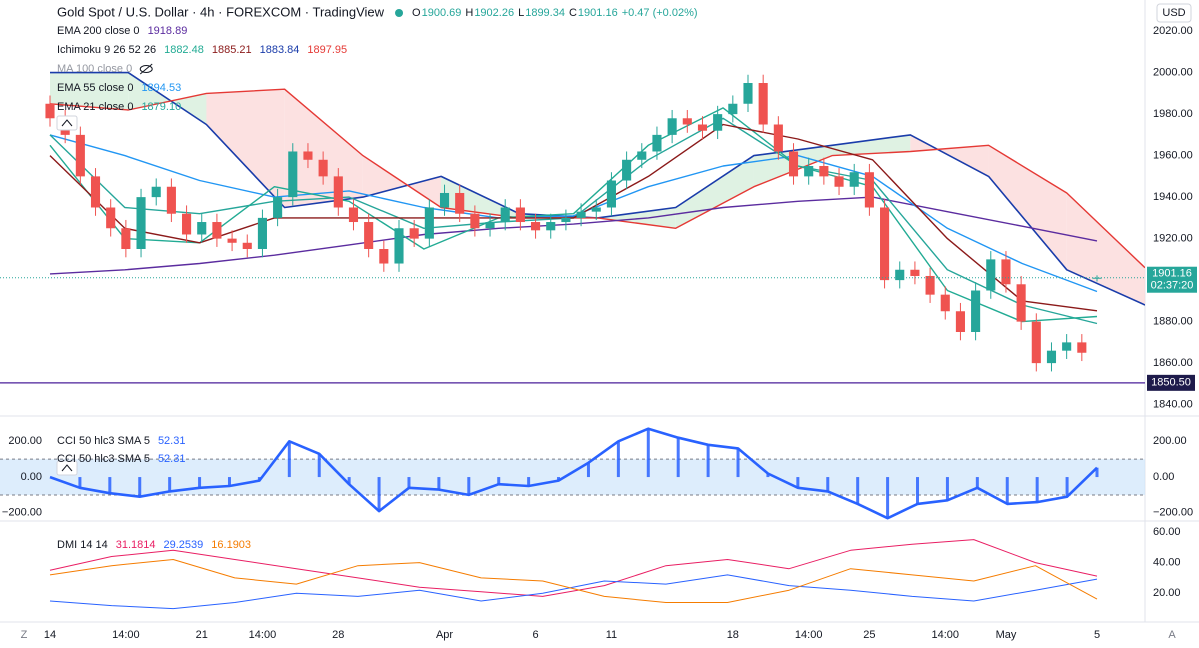 Image resolution: width=1199 pixels, height=648 pixels. What do you see at coordinates (660, 13) in the screenshot?
I see `change-value: +0.47 (+0.02%)` at bounding box center [660, 13].